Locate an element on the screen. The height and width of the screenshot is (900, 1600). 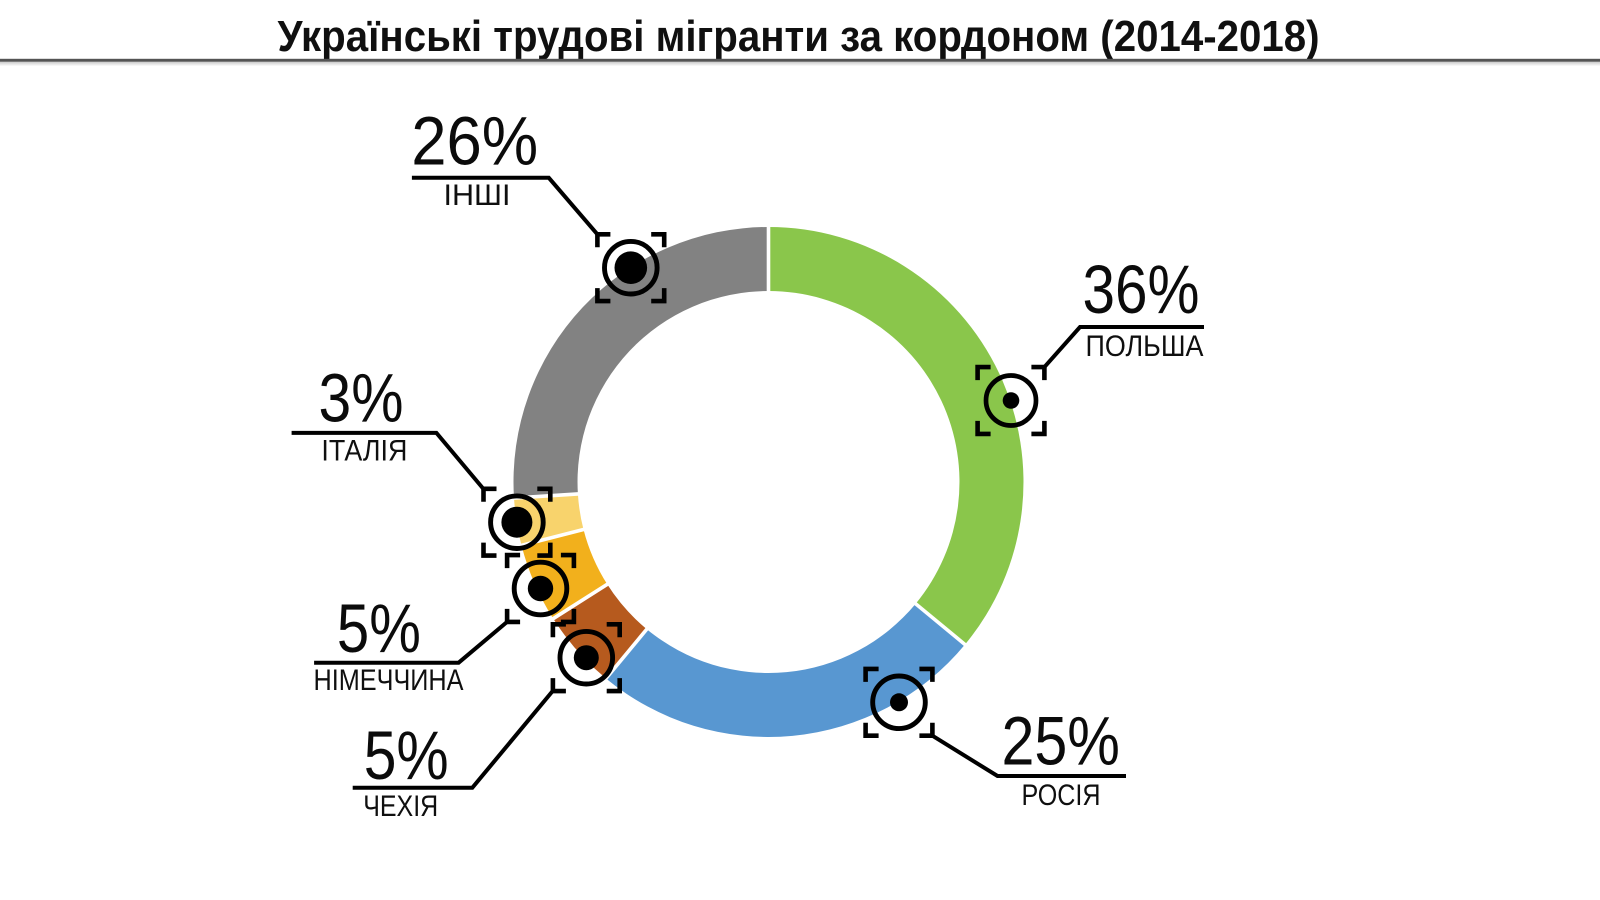
svg-text: ЧЕХІЯ is located at coordinates (400, 806).